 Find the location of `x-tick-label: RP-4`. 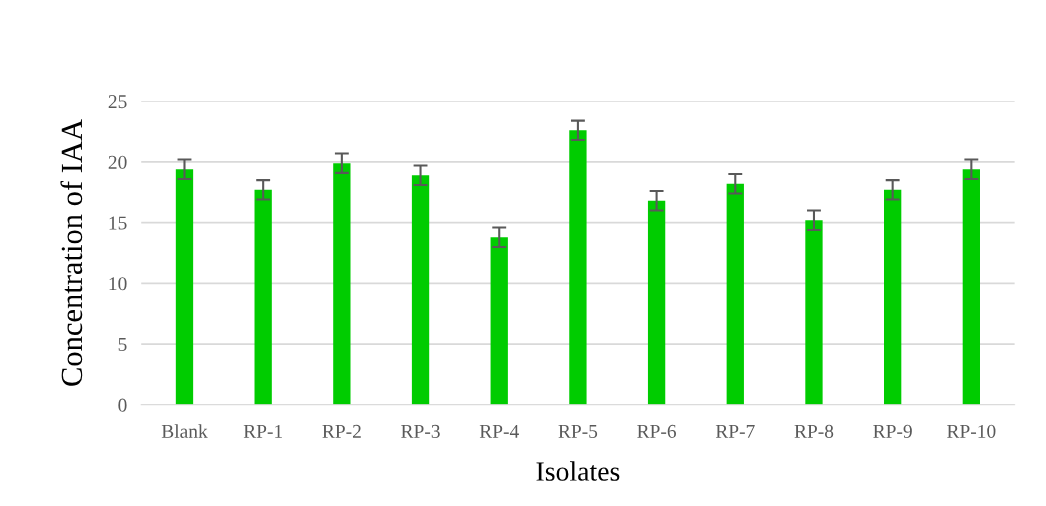

x-tick-label: RP-4 is located at coordinates (499, 431).